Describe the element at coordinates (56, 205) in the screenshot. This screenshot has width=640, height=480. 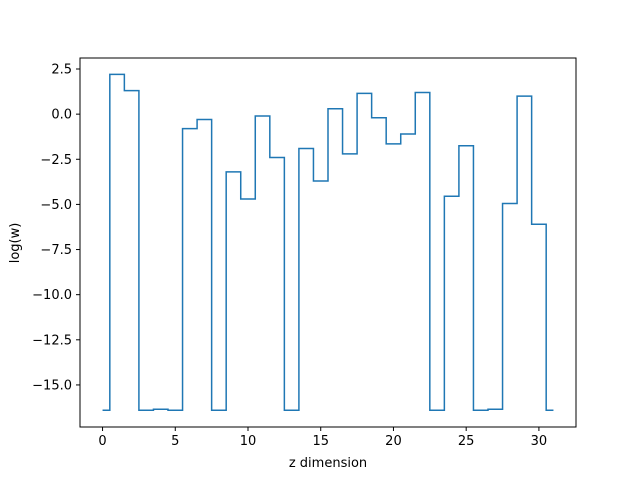
I see `y-tick-label: −5.0` at that location.